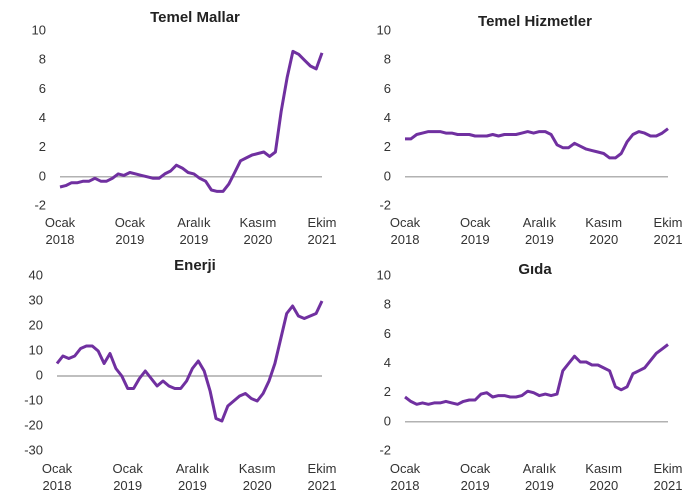  I want to click on chart-title: Enerji, so click(195, 265).